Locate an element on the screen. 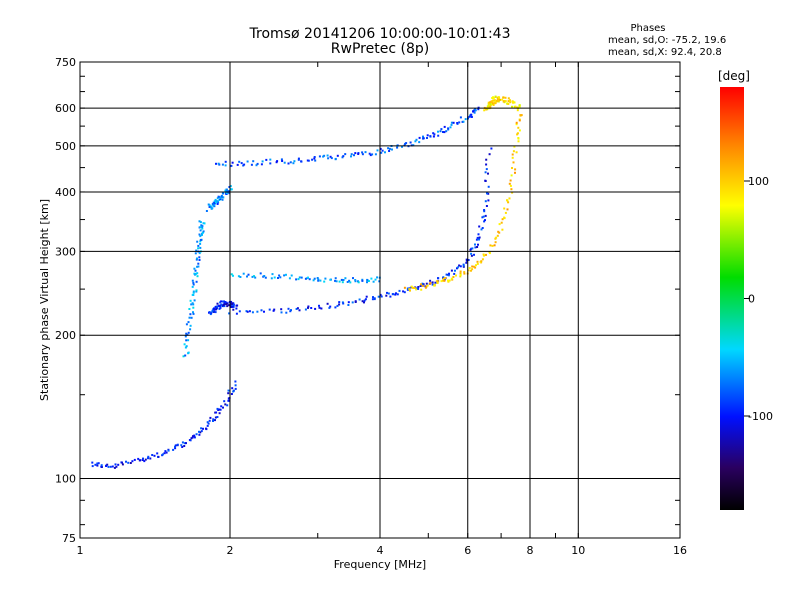 The image size is (800, 600). x-tick-label: 16 is located at coordinates (680, 550).